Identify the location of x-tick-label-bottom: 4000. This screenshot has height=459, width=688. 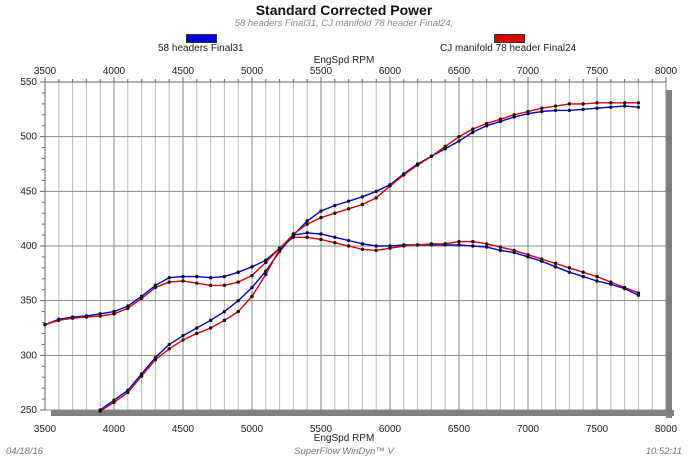
(114, 429).